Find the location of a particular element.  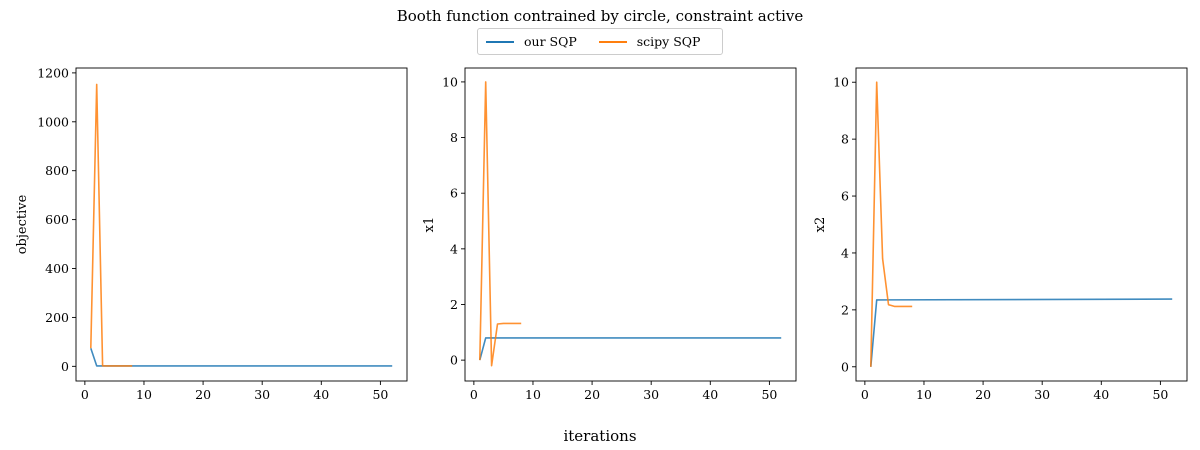

y-tick-label: 1000 is located at coordinates (53, 121).